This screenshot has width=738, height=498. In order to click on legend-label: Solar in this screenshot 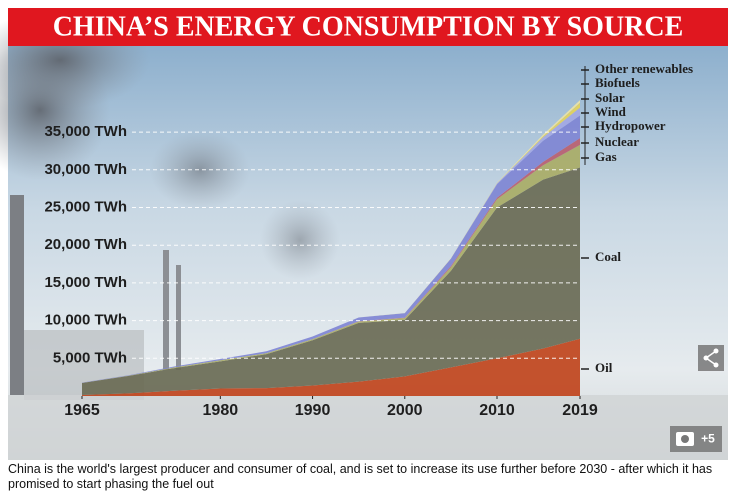, I will do `click(610, 97)`.